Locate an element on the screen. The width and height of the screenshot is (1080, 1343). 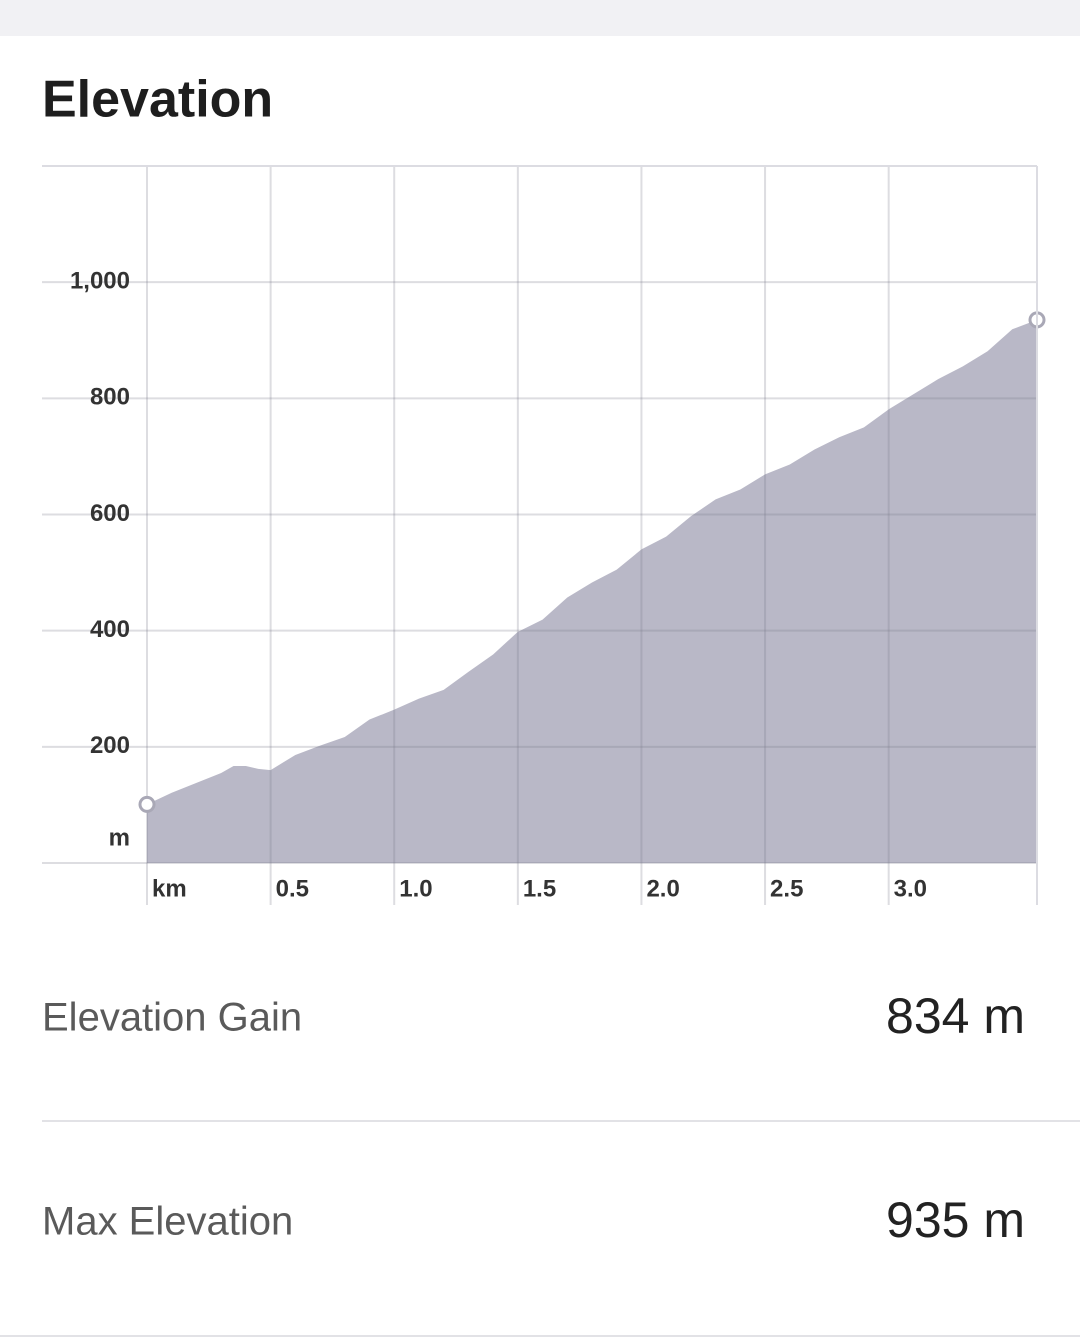
y-tick-label: 400 is located at coordinates (110, 629).